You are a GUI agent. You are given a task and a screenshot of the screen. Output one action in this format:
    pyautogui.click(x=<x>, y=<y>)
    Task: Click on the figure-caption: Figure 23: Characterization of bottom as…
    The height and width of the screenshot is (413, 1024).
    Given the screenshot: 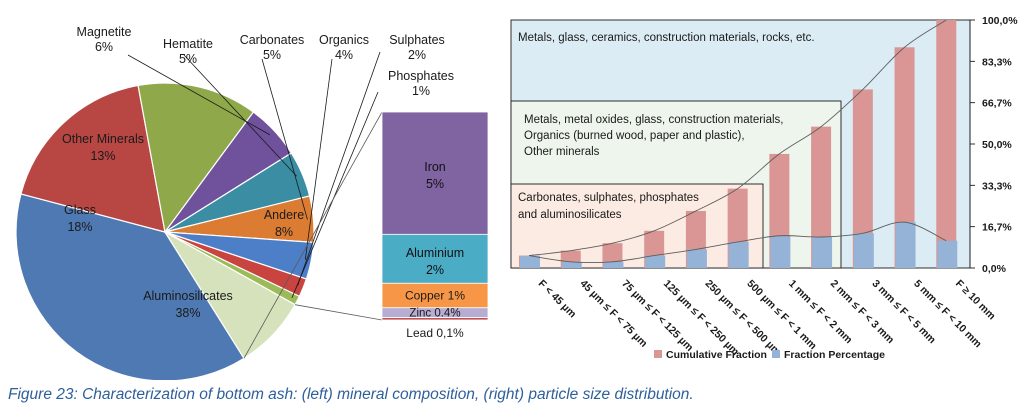 What is the action you would take?
    pyautogui.click(x=351, y=394)
    